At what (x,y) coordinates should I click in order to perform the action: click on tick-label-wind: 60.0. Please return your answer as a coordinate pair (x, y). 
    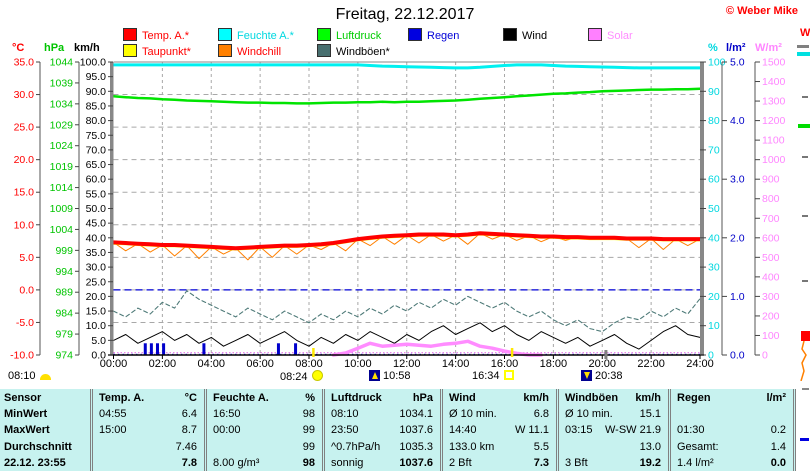
    Looking at the image, I should click on (96, 180).